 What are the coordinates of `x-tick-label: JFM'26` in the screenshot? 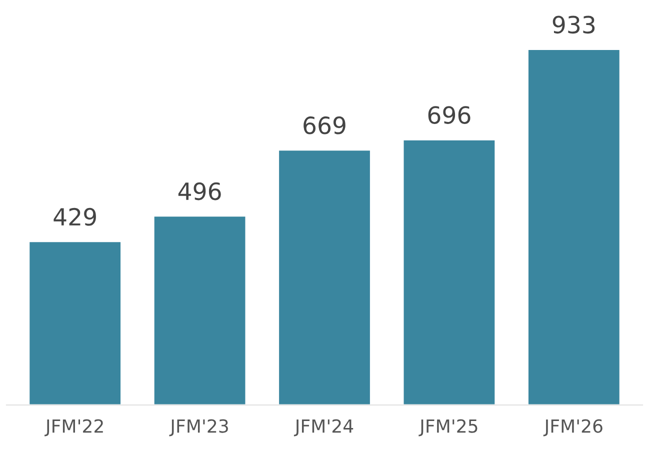 It's located at (572, 427).